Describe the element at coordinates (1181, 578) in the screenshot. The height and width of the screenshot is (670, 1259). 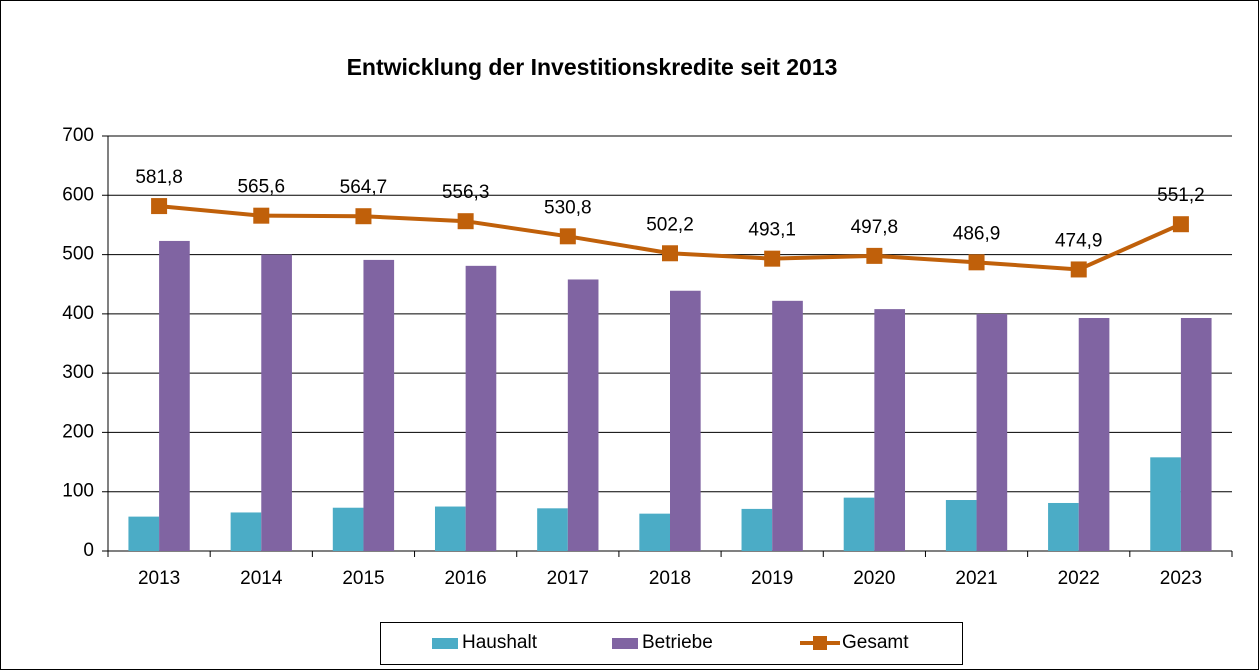
I see `x-tick-label: 2023` at that location.